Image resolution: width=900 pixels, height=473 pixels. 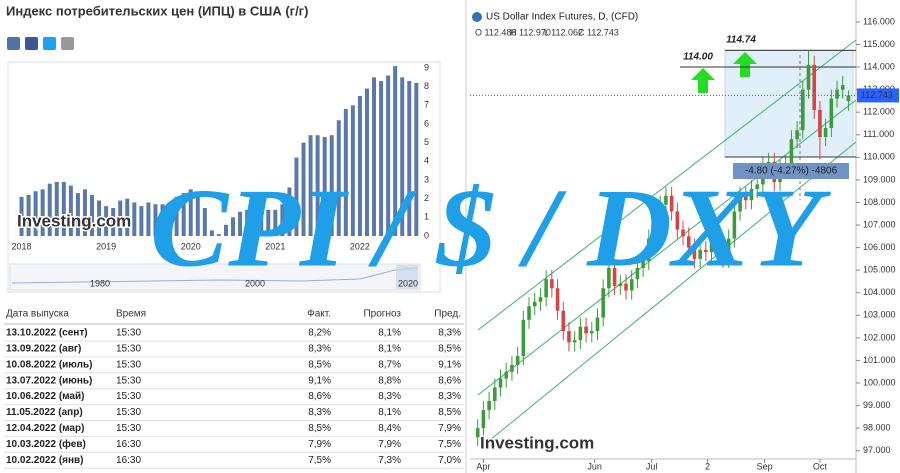 What do you see at coordinates (319, 314) in the screenshot?
I see `table-header: Факт.` at bounding box center [319, 314].